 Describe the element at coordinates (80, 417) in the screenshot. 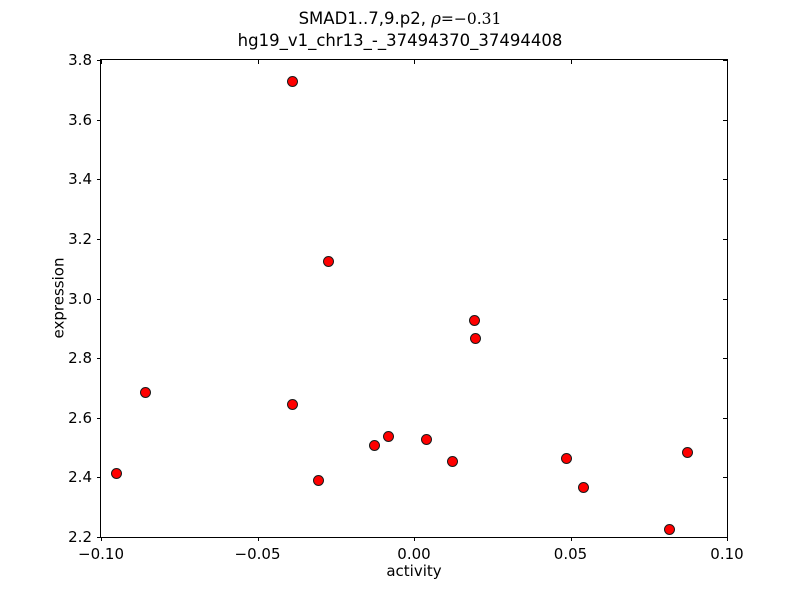

I see `y-axis-tick-label: 2.6` at that location.